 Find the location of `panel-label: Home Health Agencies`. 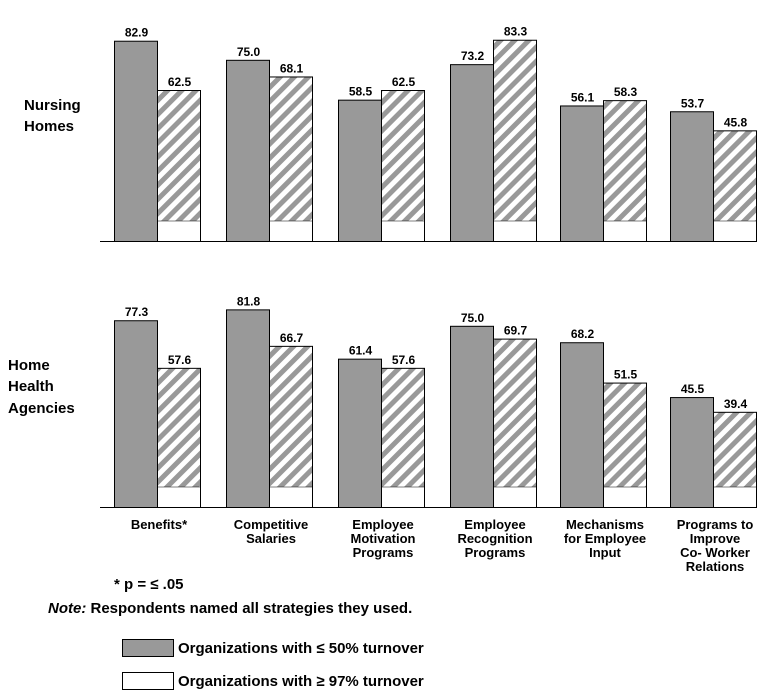

panel-label: Home Health Agencies is located at coordinates (41, 387).